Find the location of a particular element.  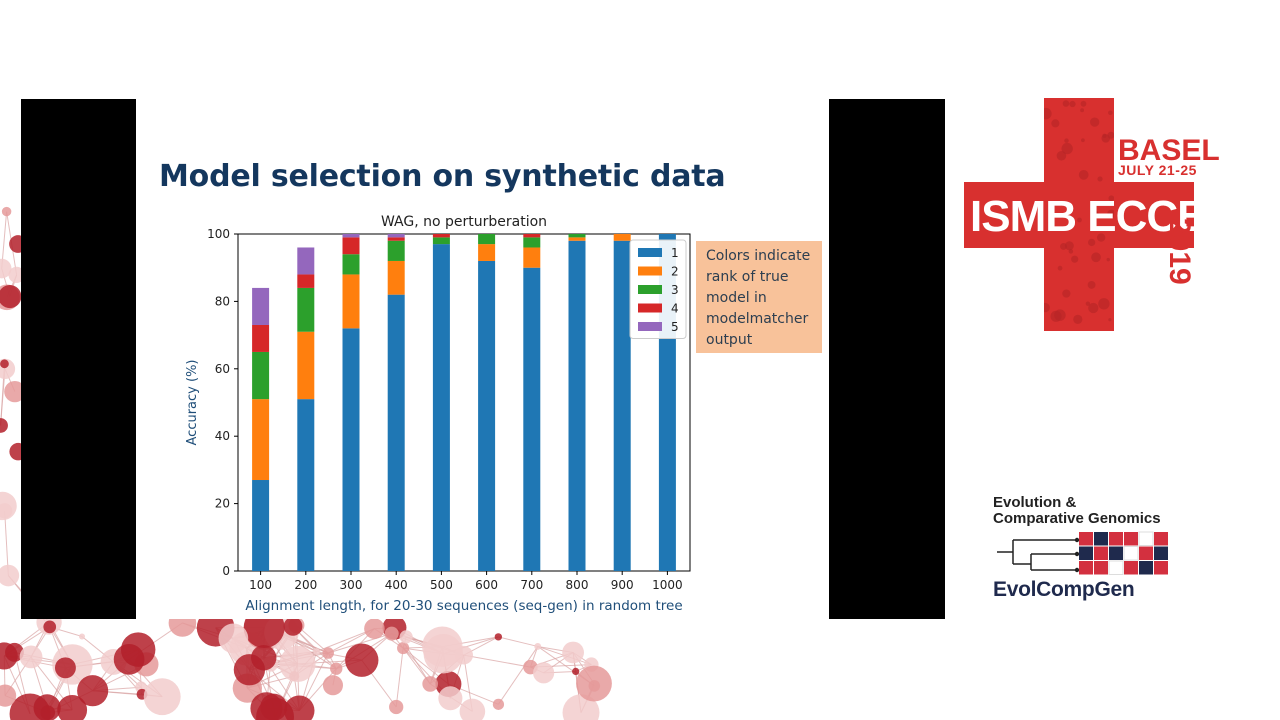

x-tick-label: 400 is located at coordinates (396, 585).